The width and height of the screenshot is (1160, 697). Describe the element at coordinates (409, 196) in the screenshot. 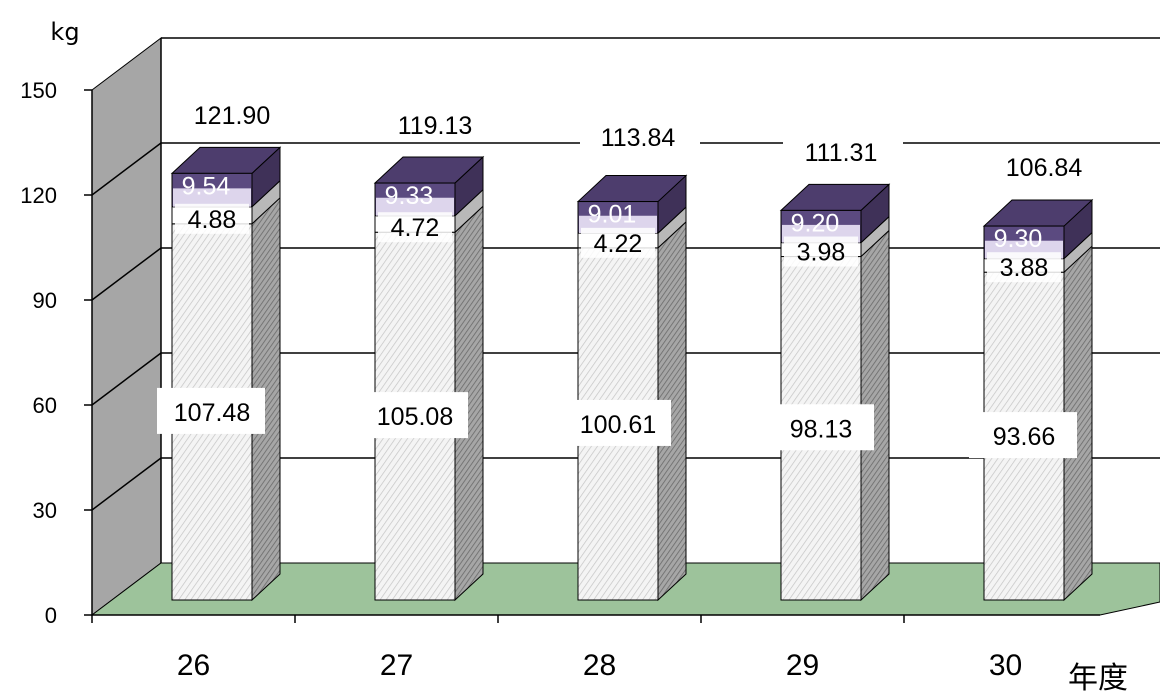

I see `data-label-segment-3: 9.33` at that location.